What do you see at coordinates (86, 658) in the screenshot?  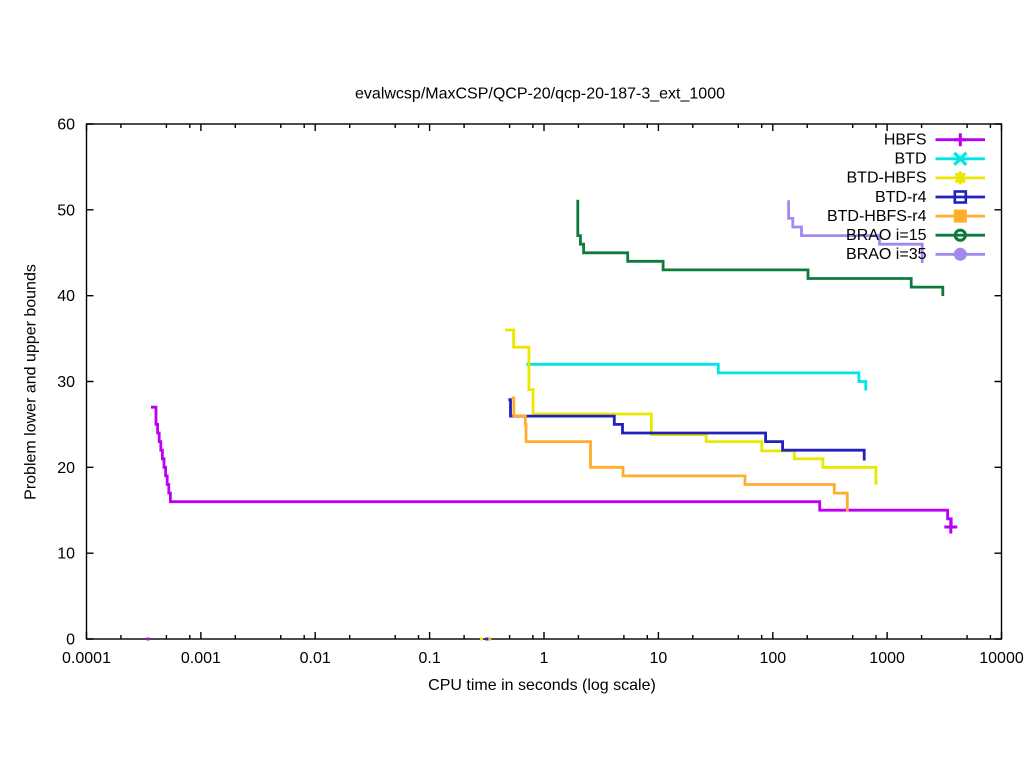 I see `svg-text: 0.0001` at bounding box center [86, 658].